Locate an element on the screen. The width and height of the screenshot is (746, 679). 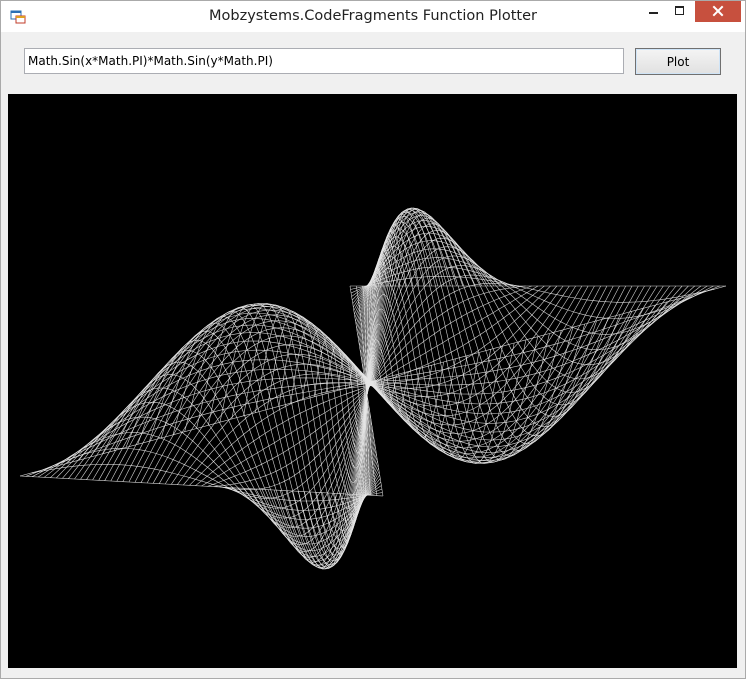
function-toolbar: Plot is located at coordinates (372, 63).